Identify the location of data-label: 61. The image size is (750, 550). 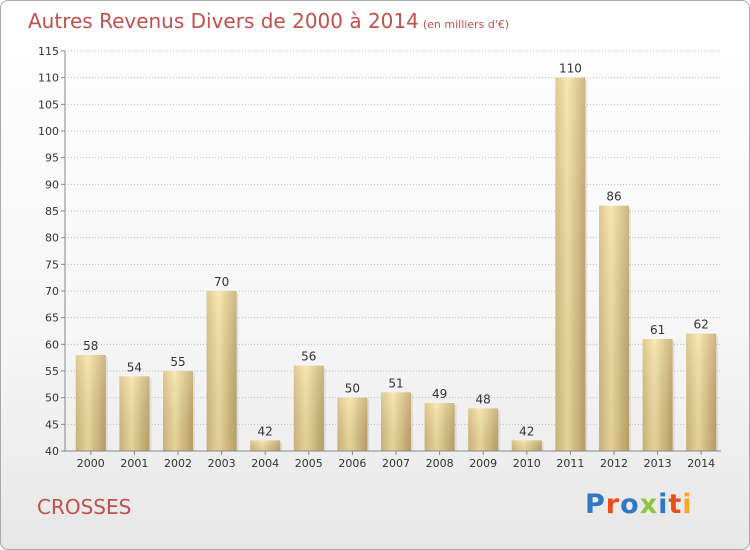
(657, 330).